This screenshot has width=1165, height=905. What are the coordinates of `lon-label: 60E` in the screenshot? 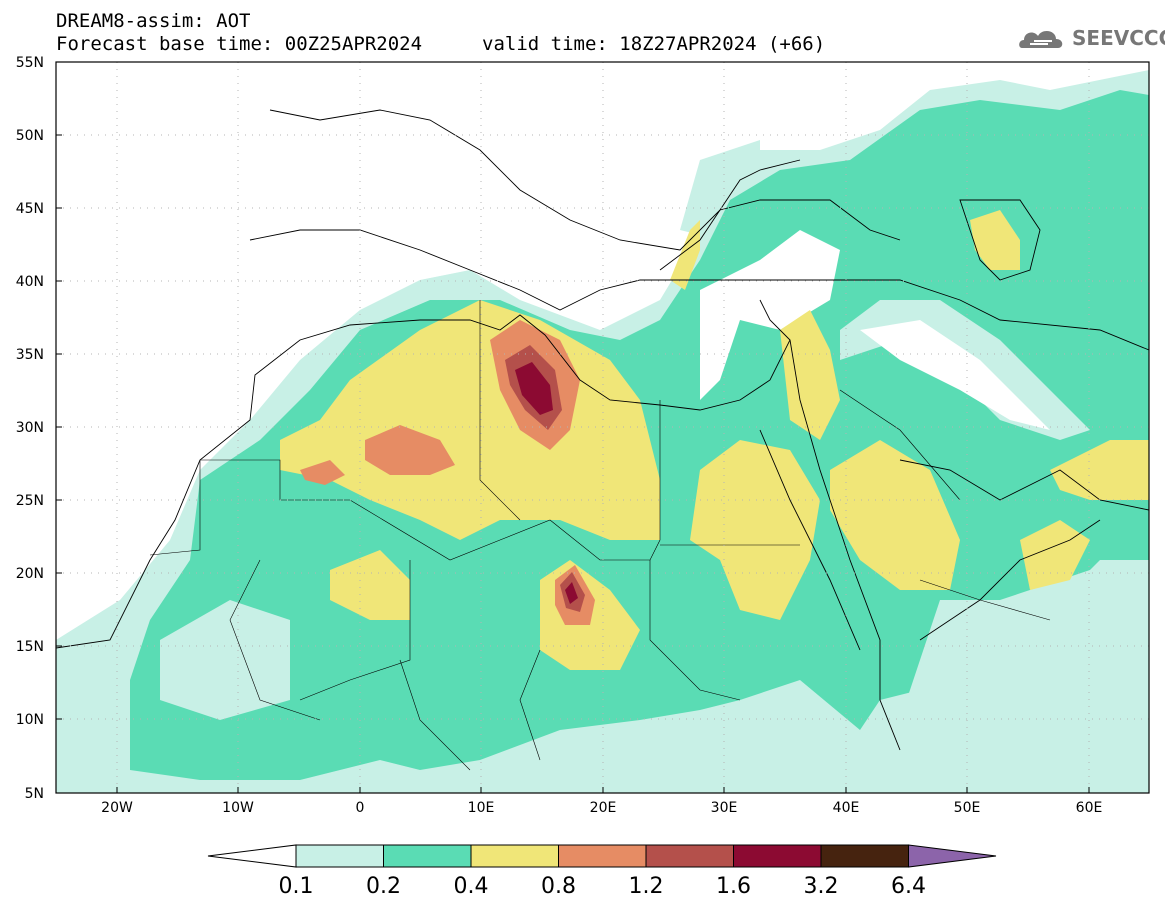 It's located at (1089, 808).